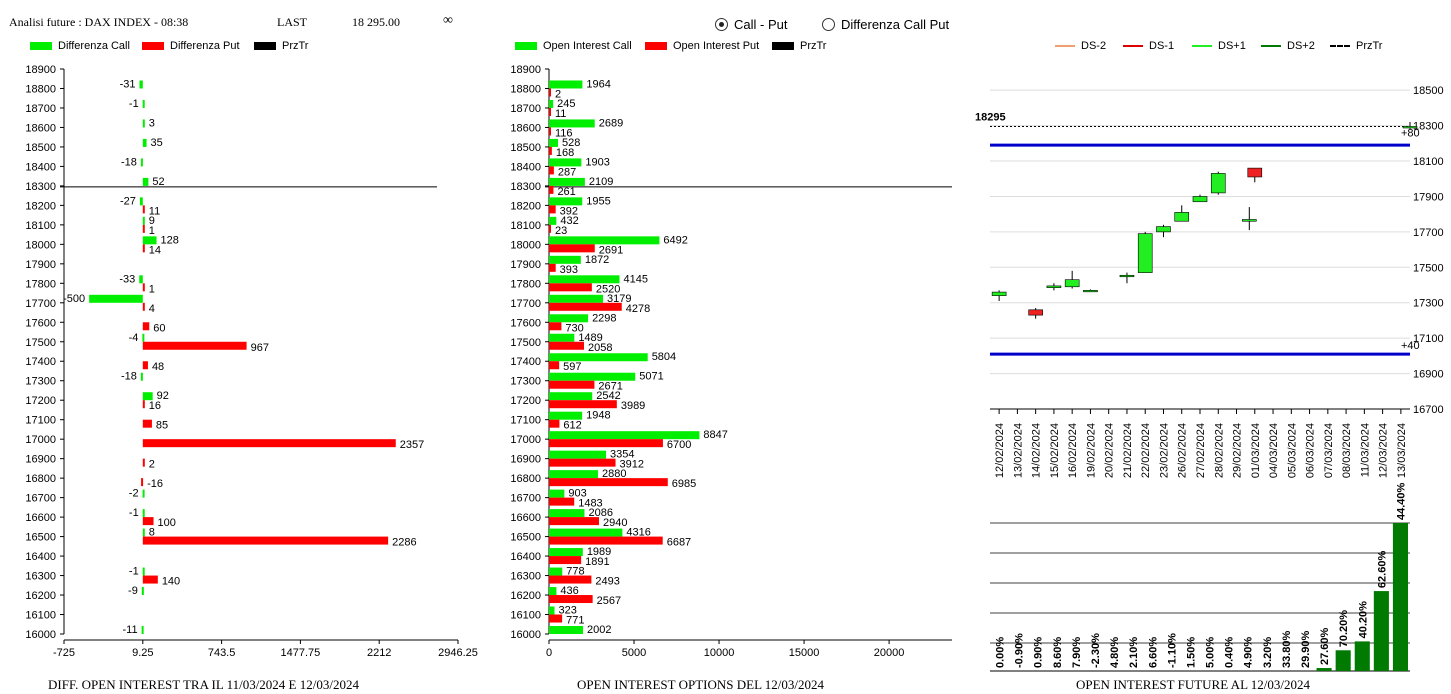 The width and height of the screenshot is (1451, 694). Describe the element at coordinates (572, 426) in the screenshot. I see `put-value-label: 612` at that location.